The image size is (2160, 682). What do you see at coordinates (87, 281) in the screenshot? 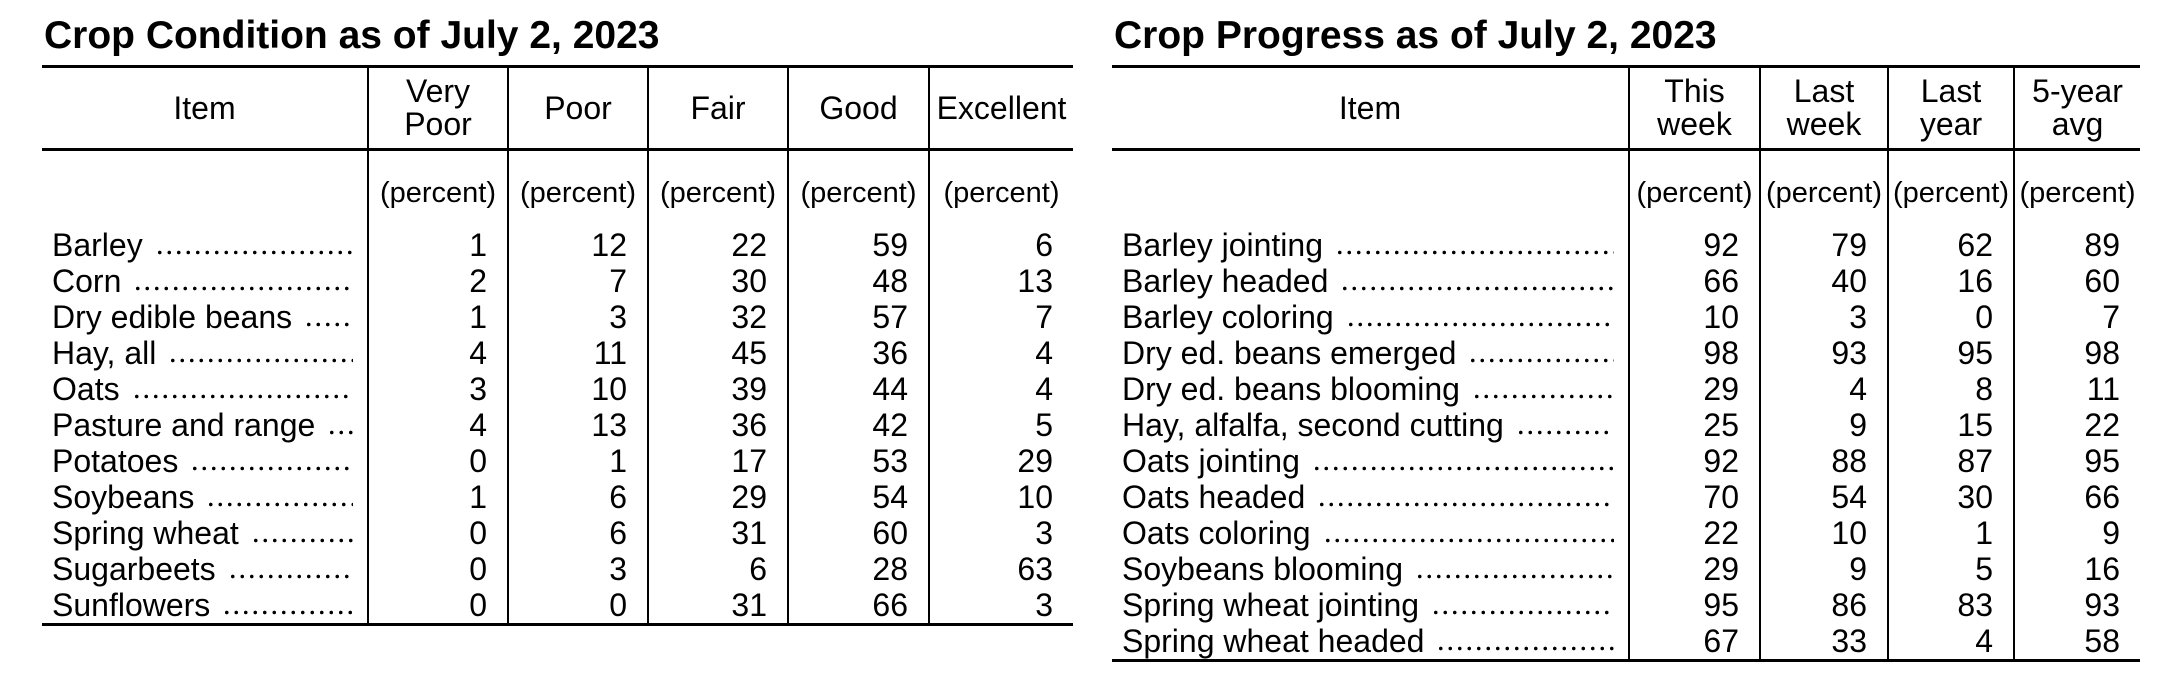
I see `row-label: Corn` at bounding box center [87, 281].